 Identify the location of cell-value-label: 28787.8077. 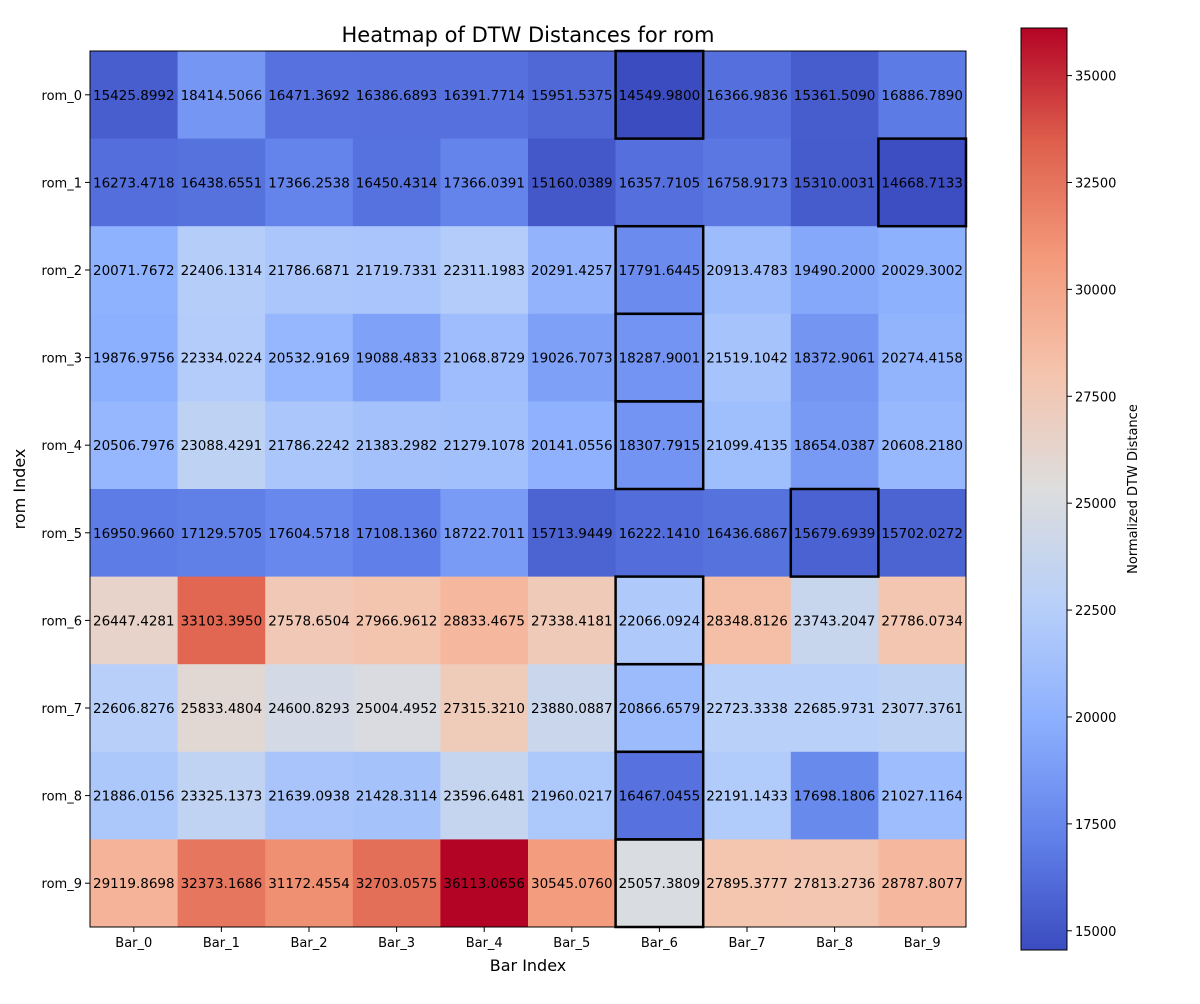
(922, 884).